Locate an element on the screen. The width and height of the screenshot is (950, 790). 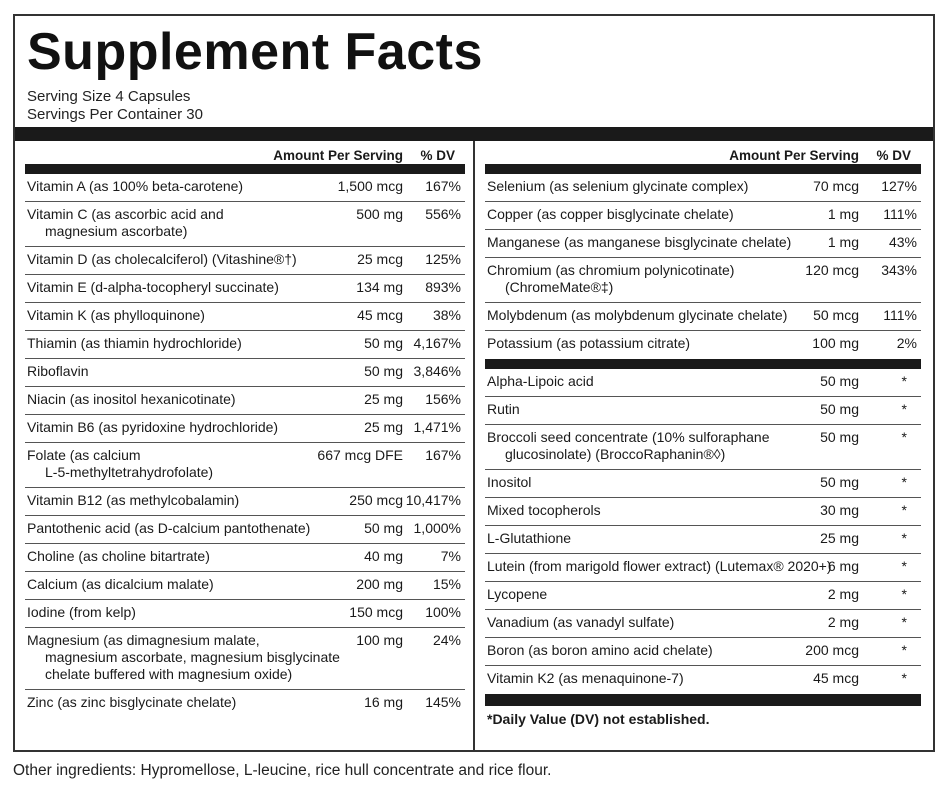
nutrient-name-line: Vanadium (as vanadyl sulfate) is located at coordinates (581, 622).